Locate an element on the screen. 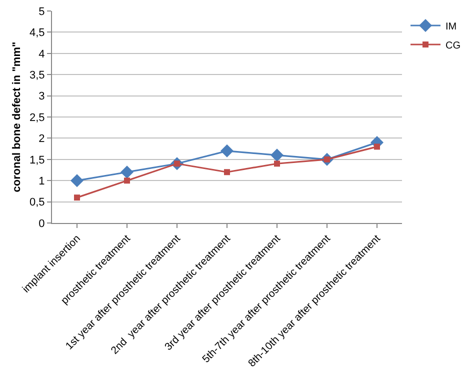 The image size is (472, 376). y-axis-title: coronal bone defect in "mm" is located at coordinates (17, 117).